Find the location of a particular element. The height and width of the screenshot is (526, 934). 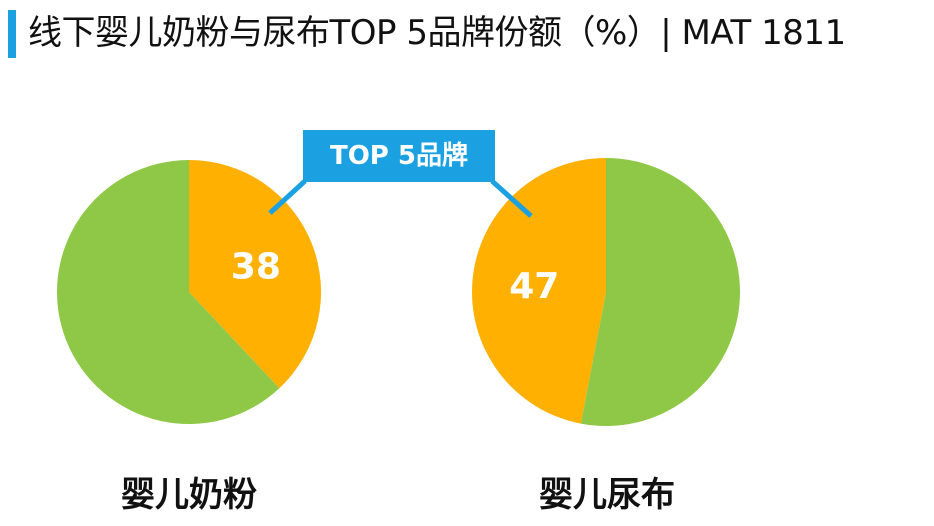

pie-chart-diapers: 47 is located at coordinates (605, 292).